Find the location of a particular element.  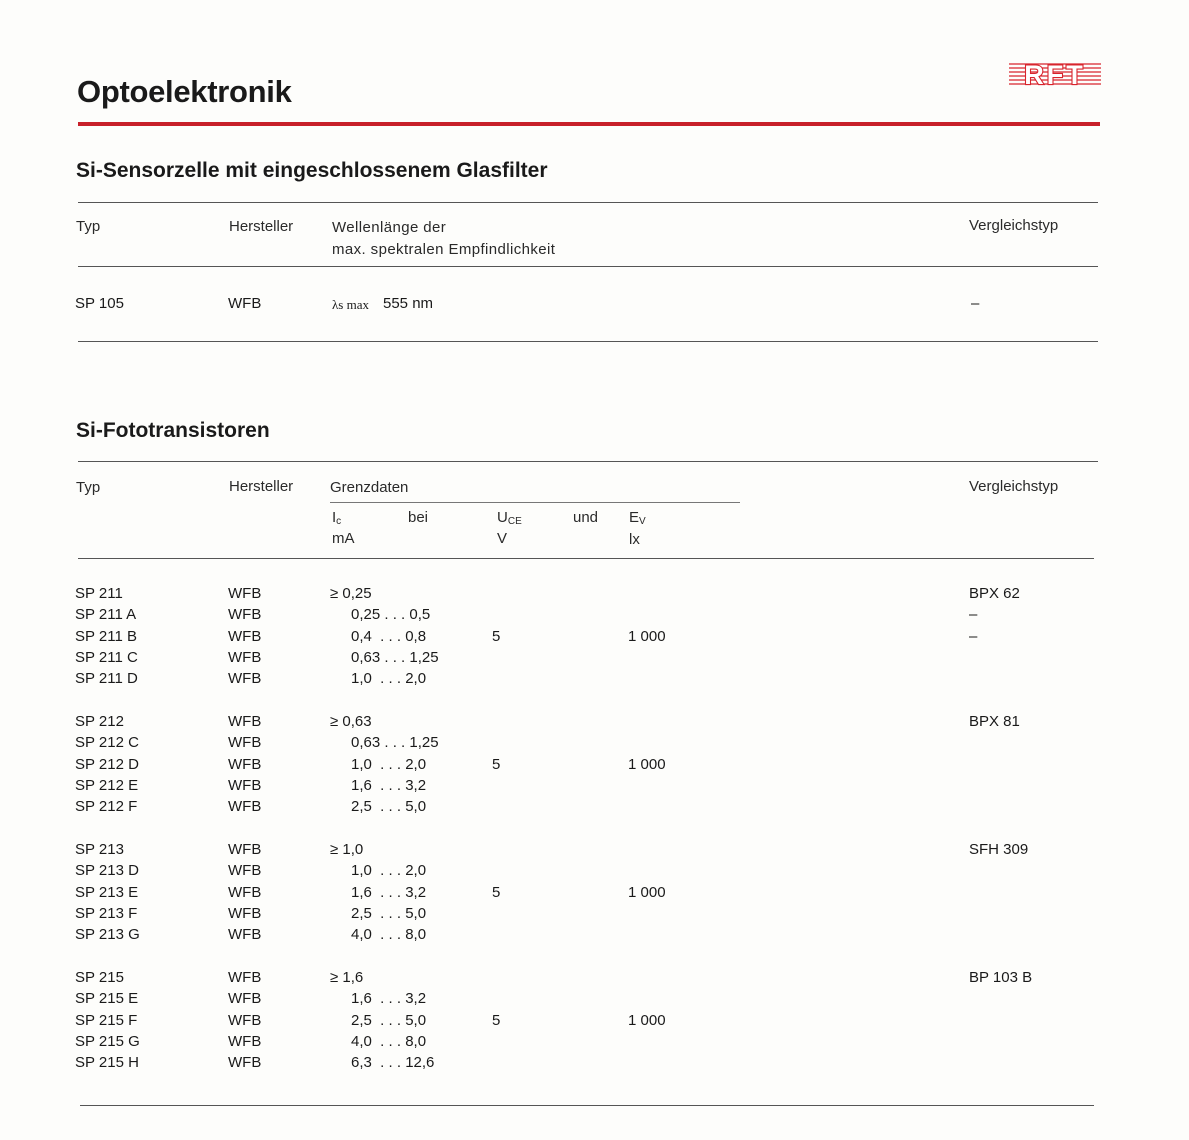

header-ev: E is located at coordinates (634, 517).